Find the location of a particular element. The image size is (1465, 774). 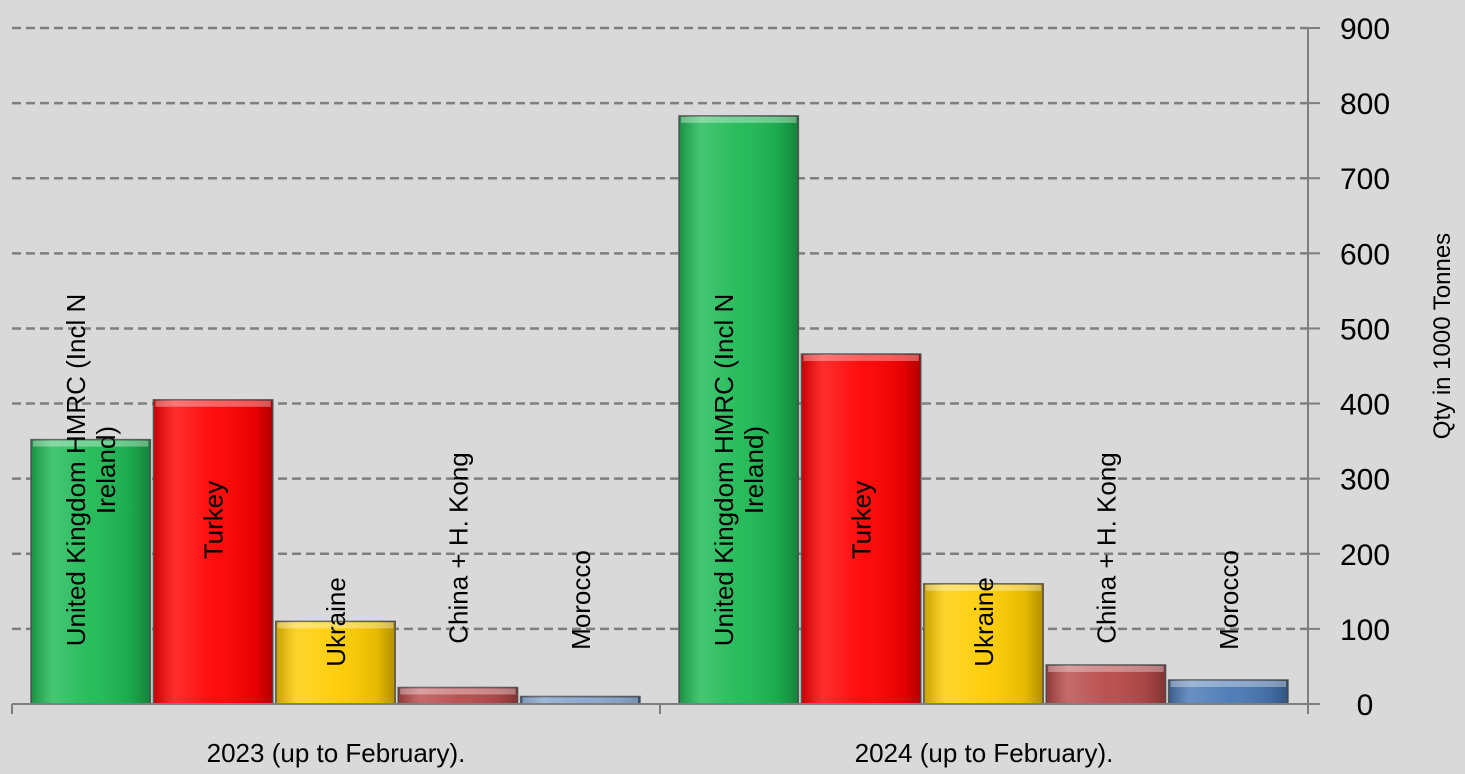

y-tick-label: 300 is located at coordinates (1365, 480).